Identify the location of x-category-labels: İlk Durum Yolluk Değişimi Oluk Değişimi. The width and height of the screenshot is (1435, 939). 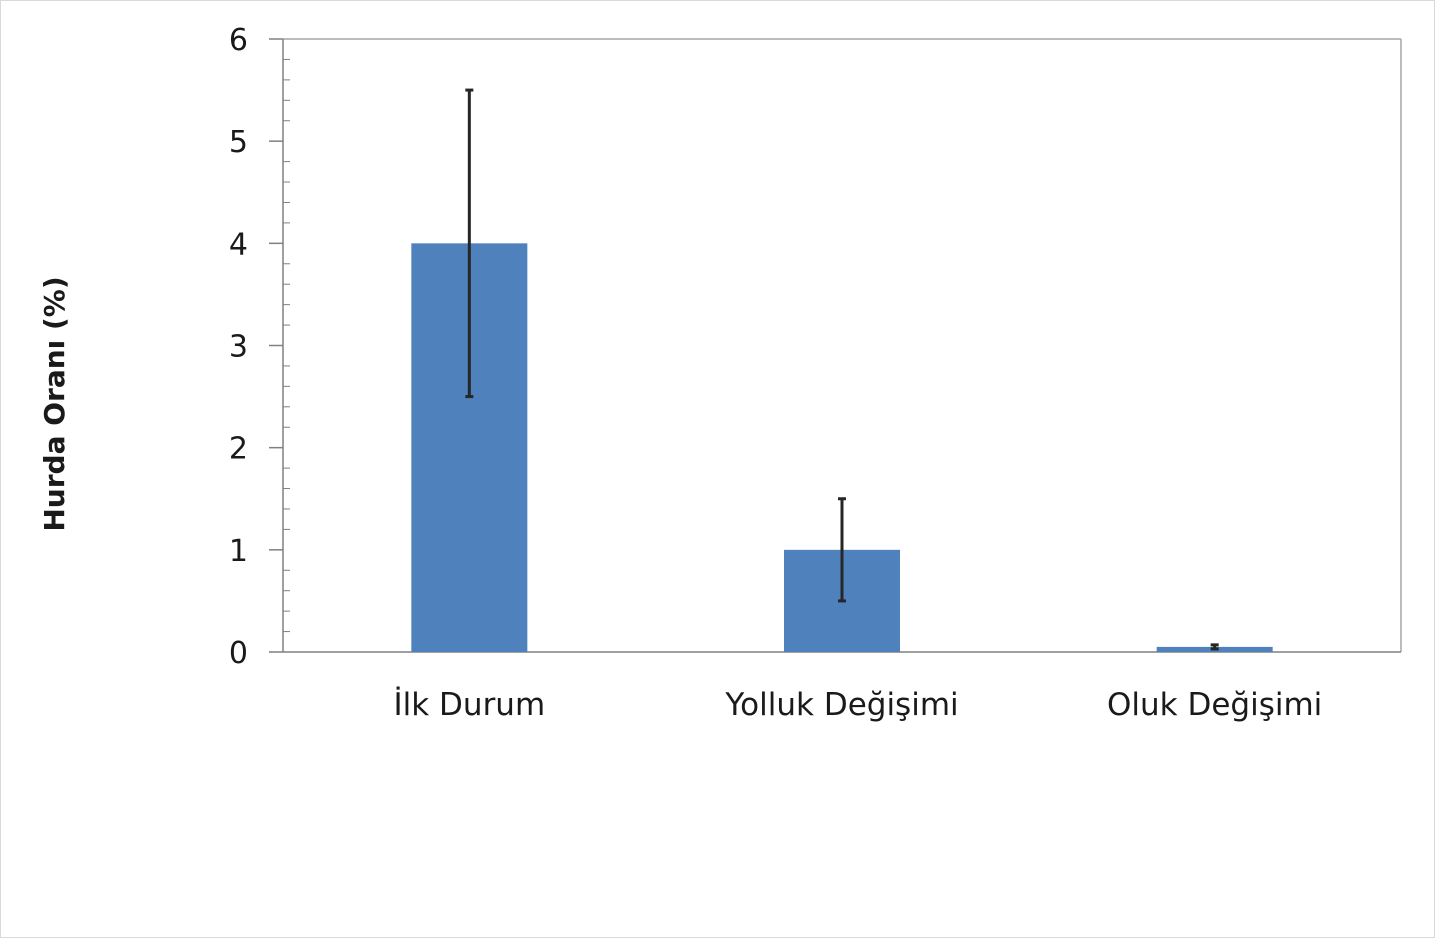
(857, 705).